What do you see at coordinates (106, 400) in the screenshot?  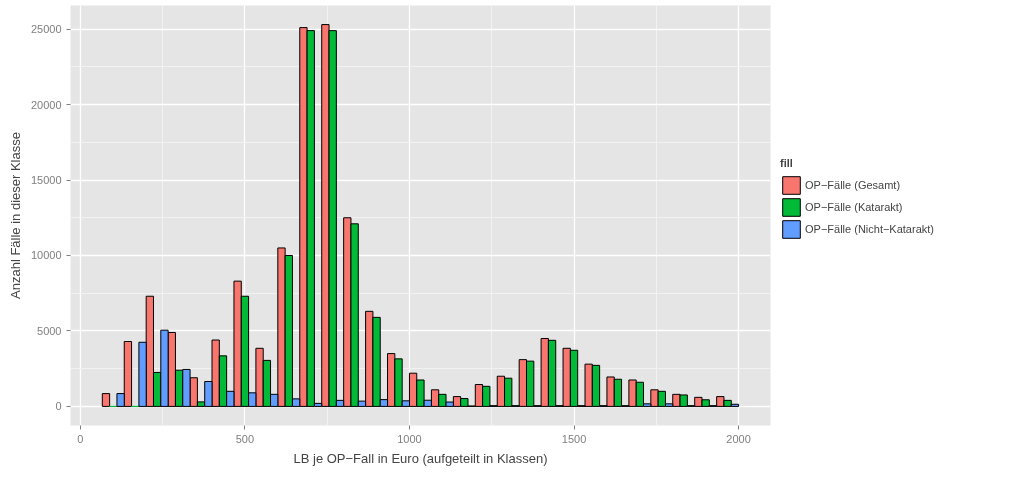 I see `bar` at bounding box center [106, 400].